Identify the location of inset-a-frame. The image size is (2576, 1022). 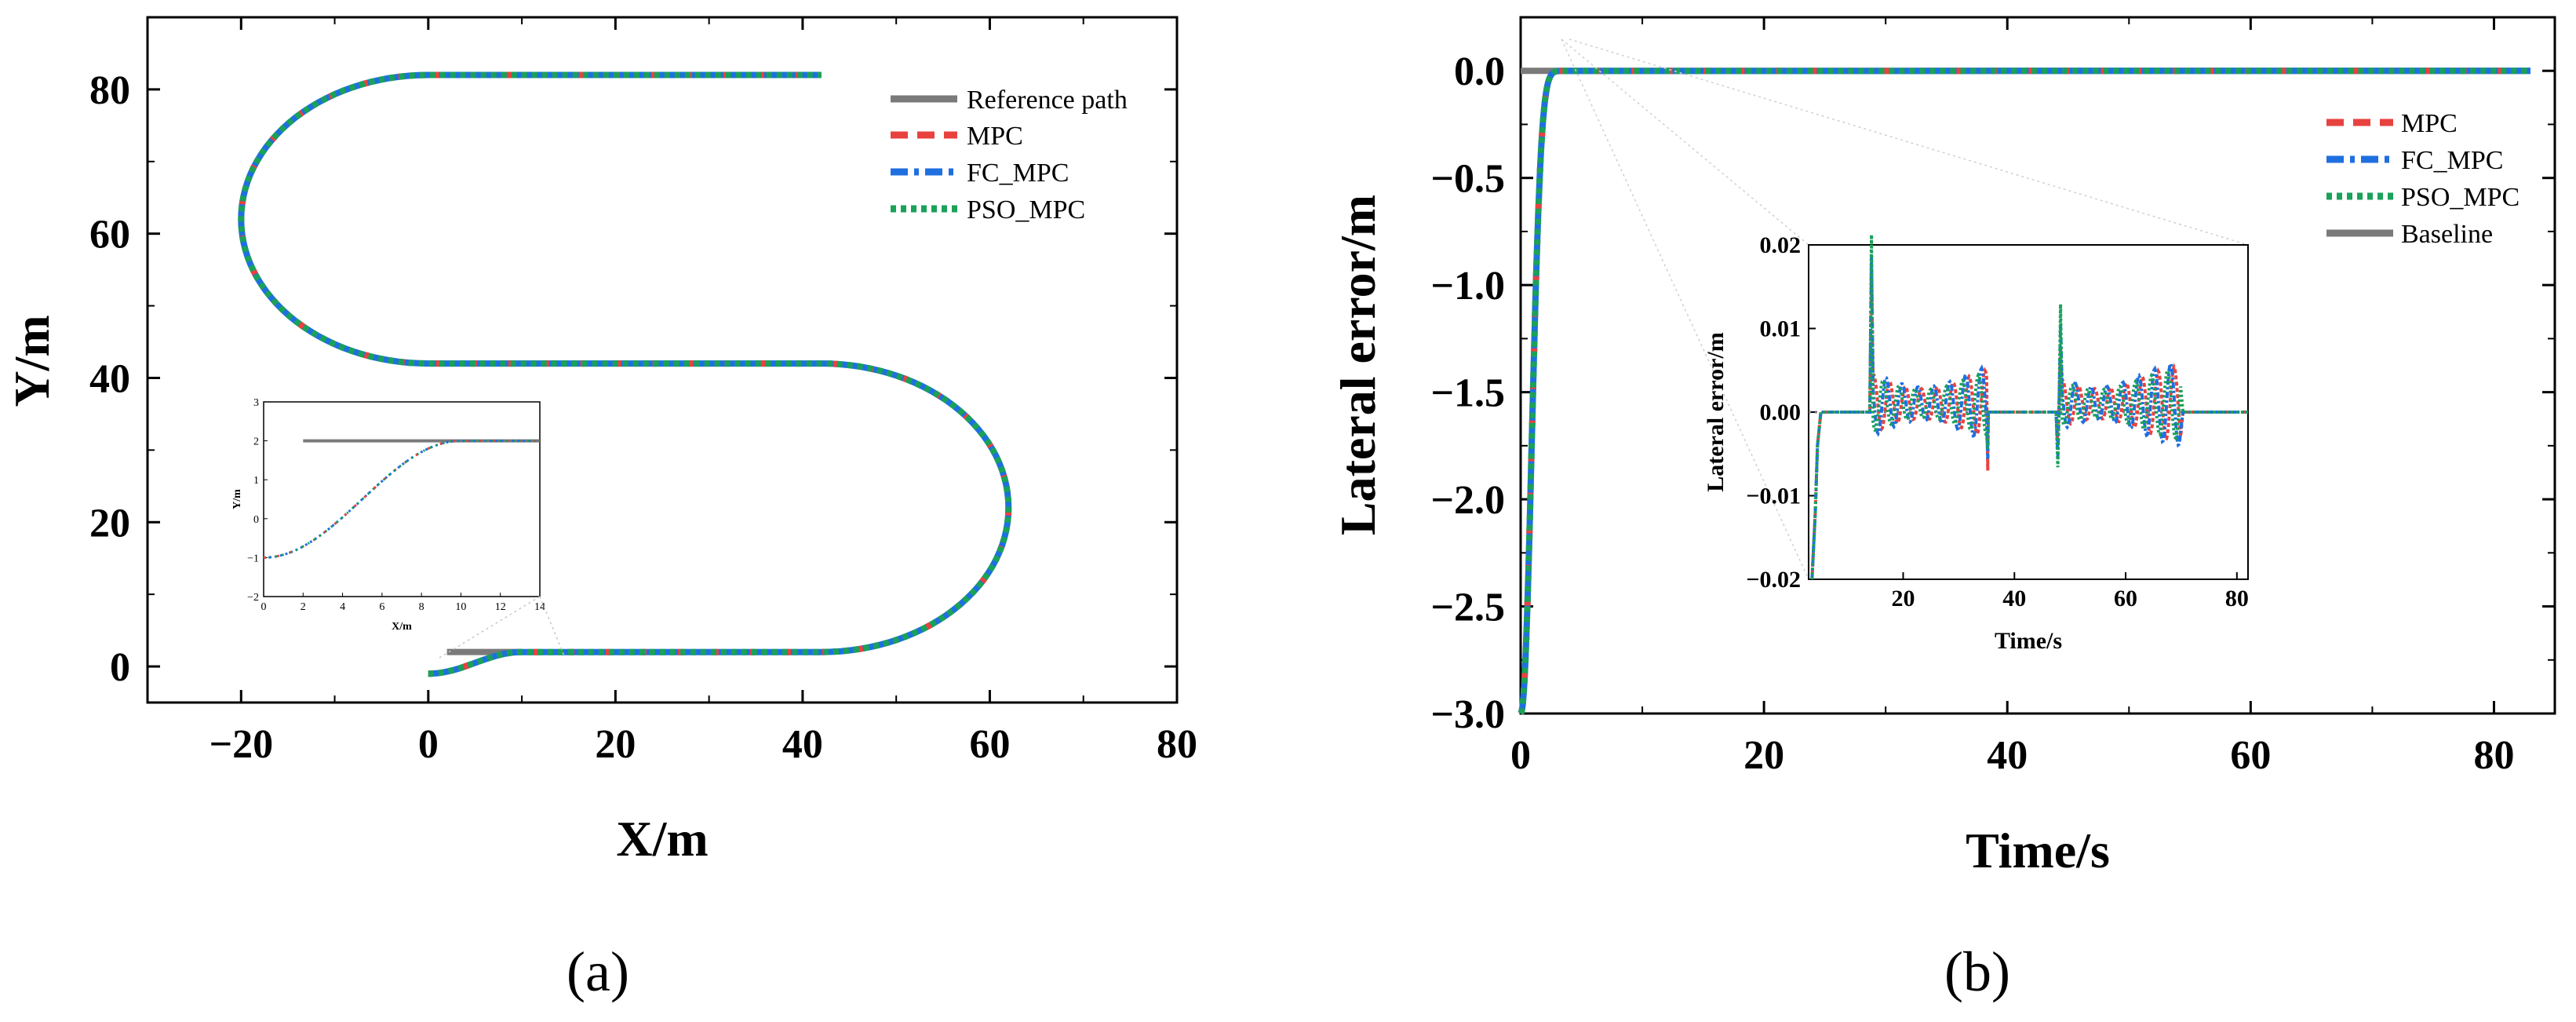
(402, 499).